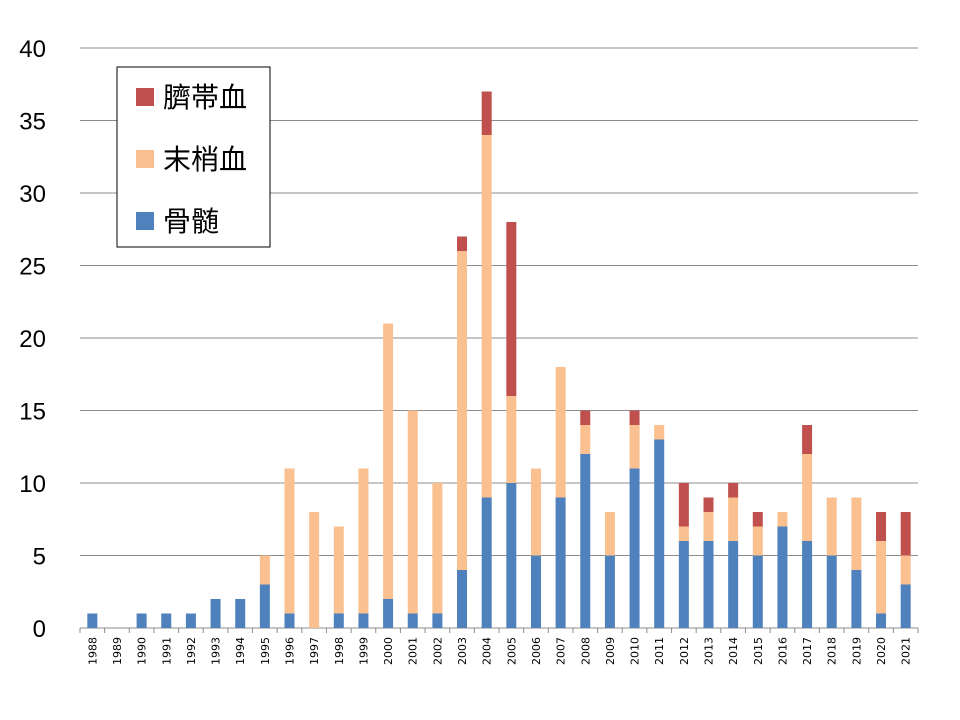 This screenshot has width=960, height=720. Describe the element at coordinates (314, 651) in the screenshot. I see `x-tick-label: 1997` at that location.